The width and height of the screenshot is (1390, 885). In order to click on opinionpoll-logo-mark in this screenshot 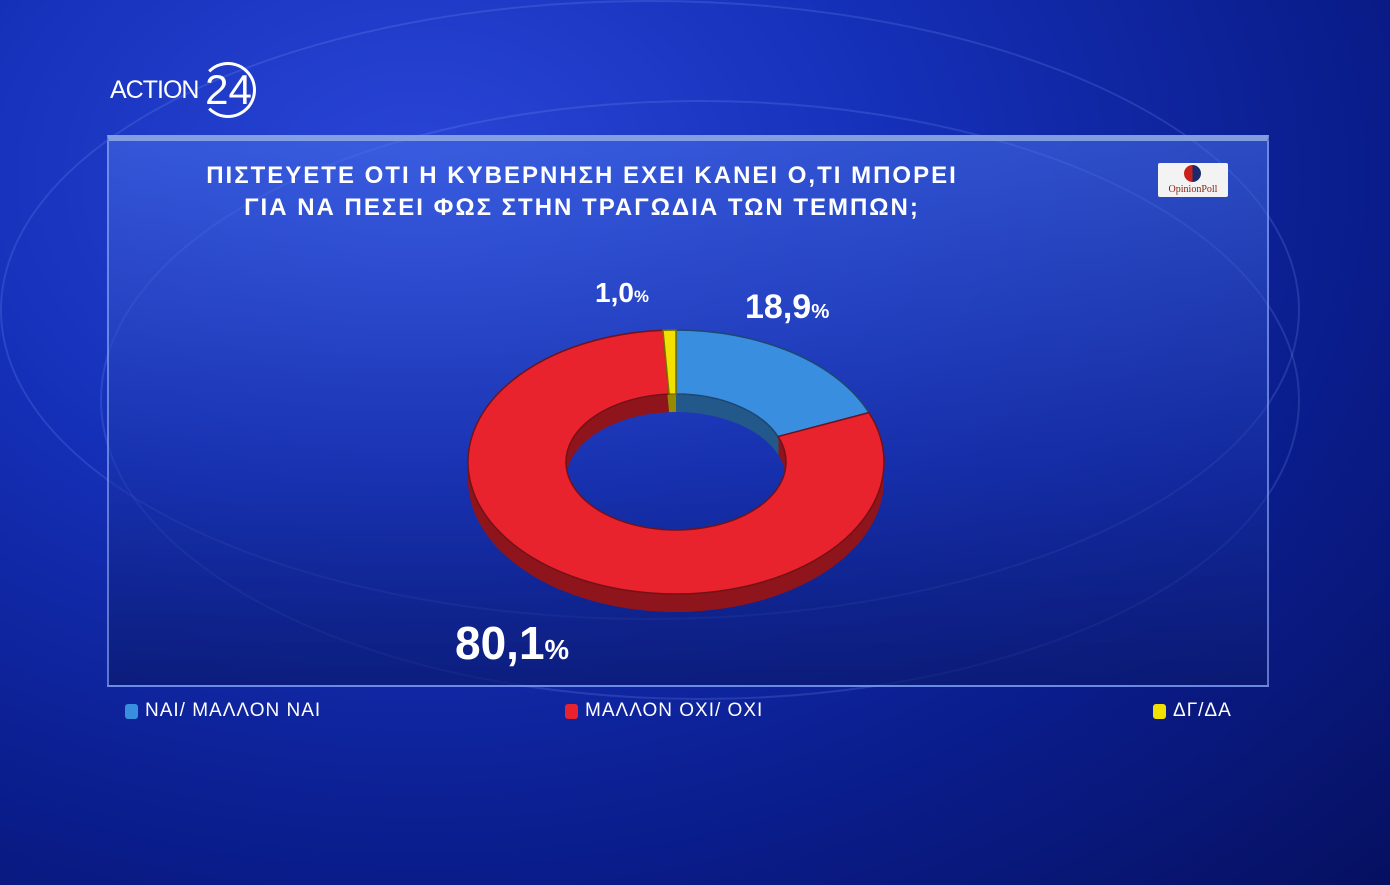, I will do `click(1192, 173)`.